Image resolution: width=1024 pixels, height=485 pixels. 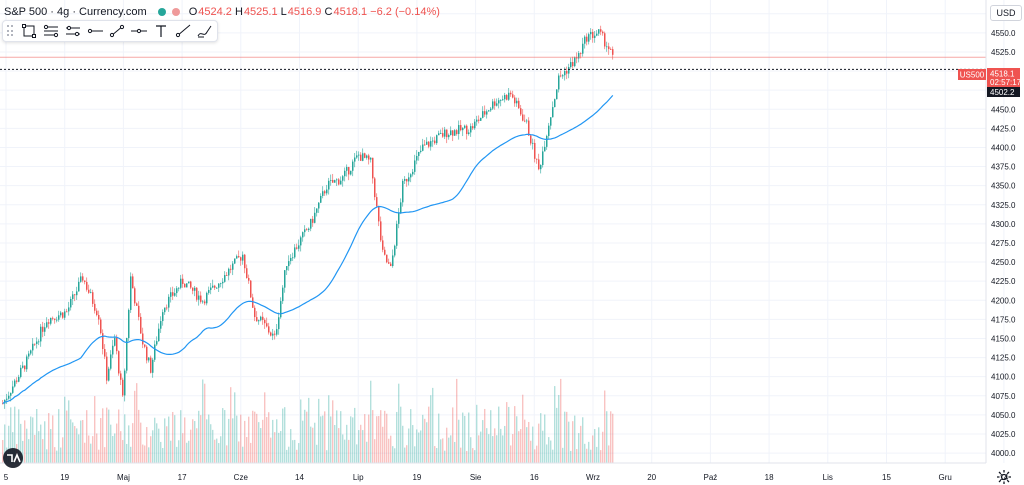 What do you see at coordinates (1006, 82) in the screenshot?
I see `countdown-text: 02:57:17` at bounding box center [1006, 82].